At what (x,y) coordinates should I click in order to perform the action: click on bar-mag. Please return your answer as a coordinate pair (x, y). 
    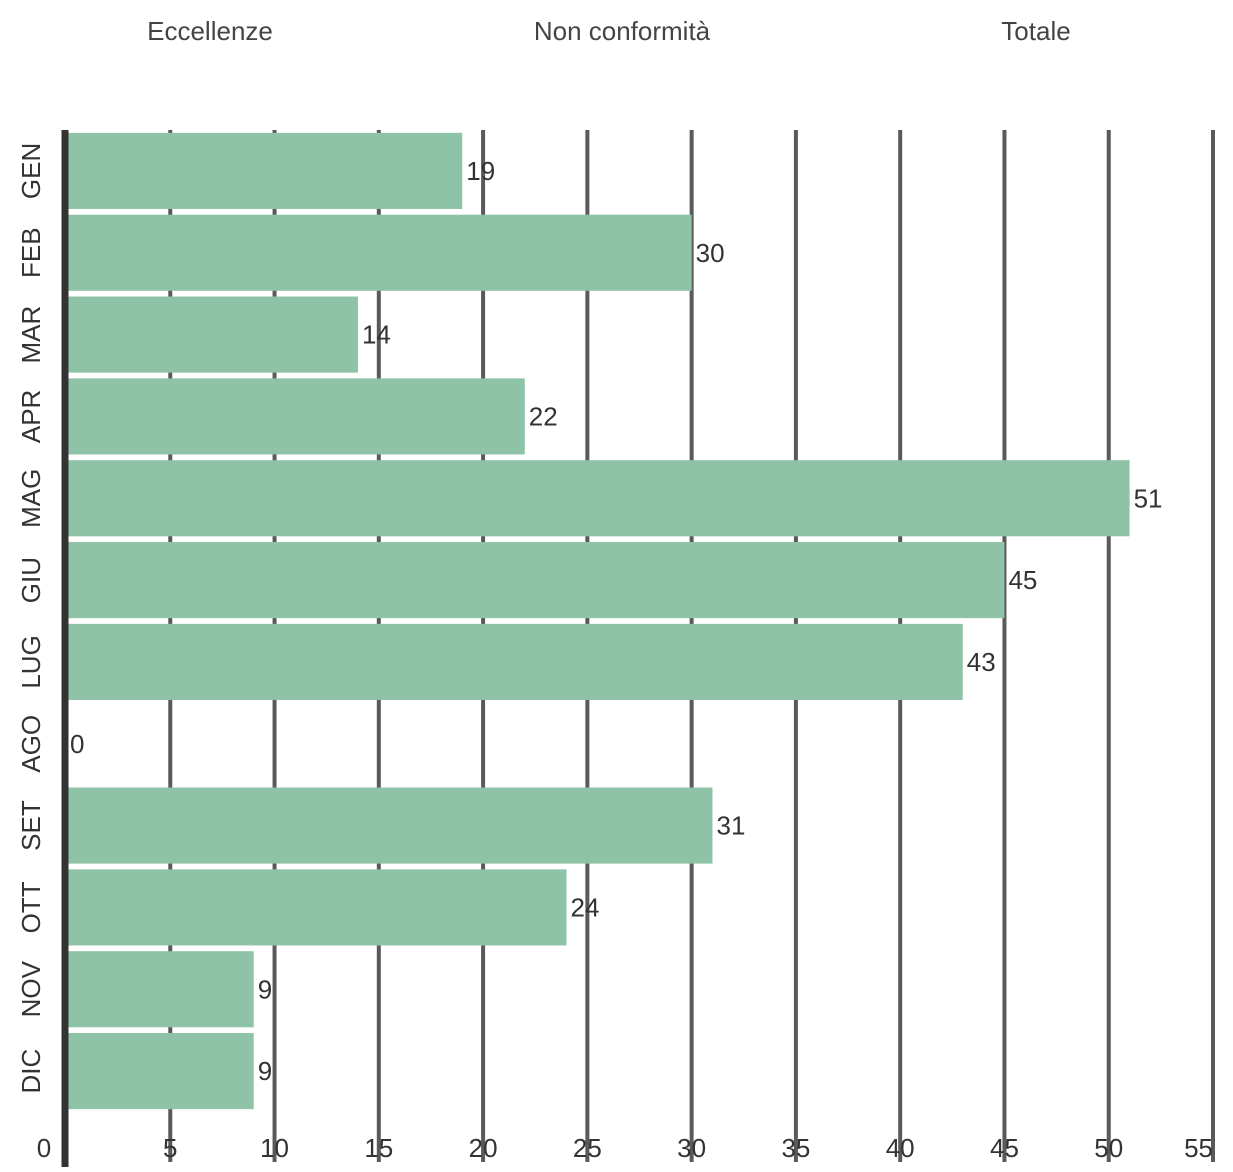
    Looking at the image, I should click on (598, 498).